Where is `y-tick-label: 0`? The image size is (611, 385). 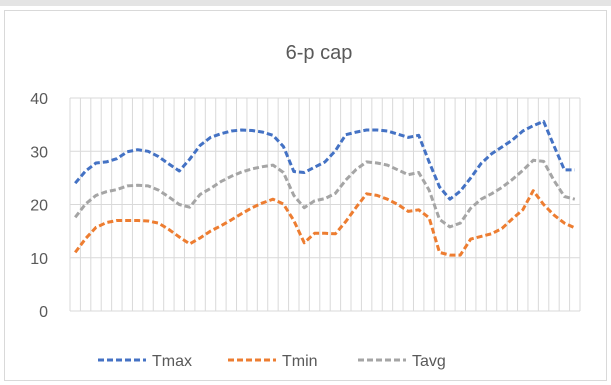
y-tick-label: 0 is located at coordinates (43, 312).